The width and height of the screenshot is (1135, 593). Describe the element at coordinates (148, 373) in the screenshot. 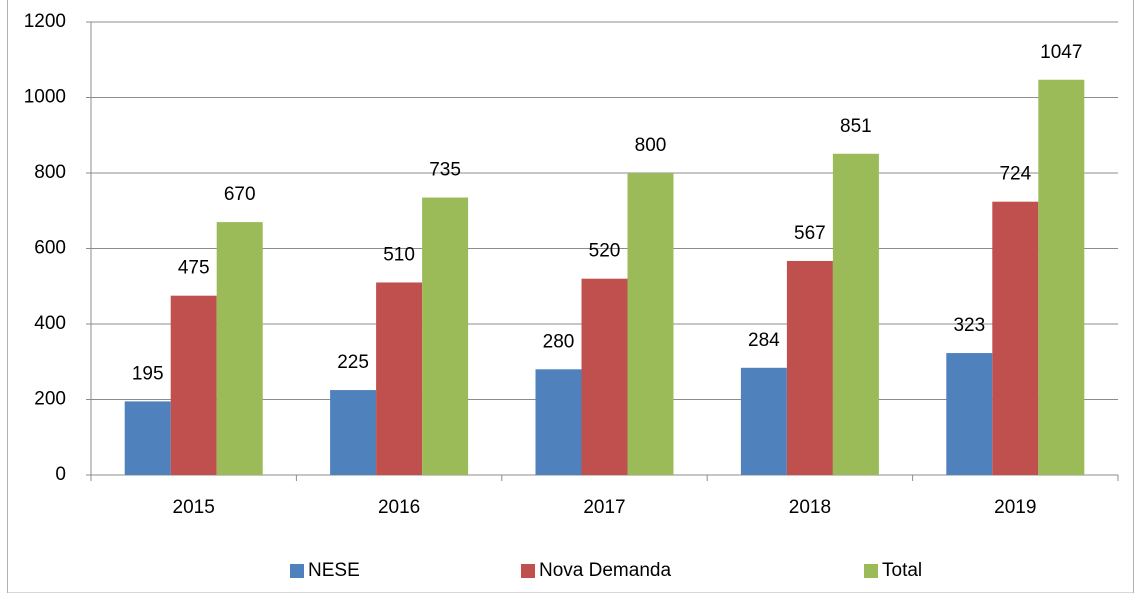

I see `value-label: 195` at that location.